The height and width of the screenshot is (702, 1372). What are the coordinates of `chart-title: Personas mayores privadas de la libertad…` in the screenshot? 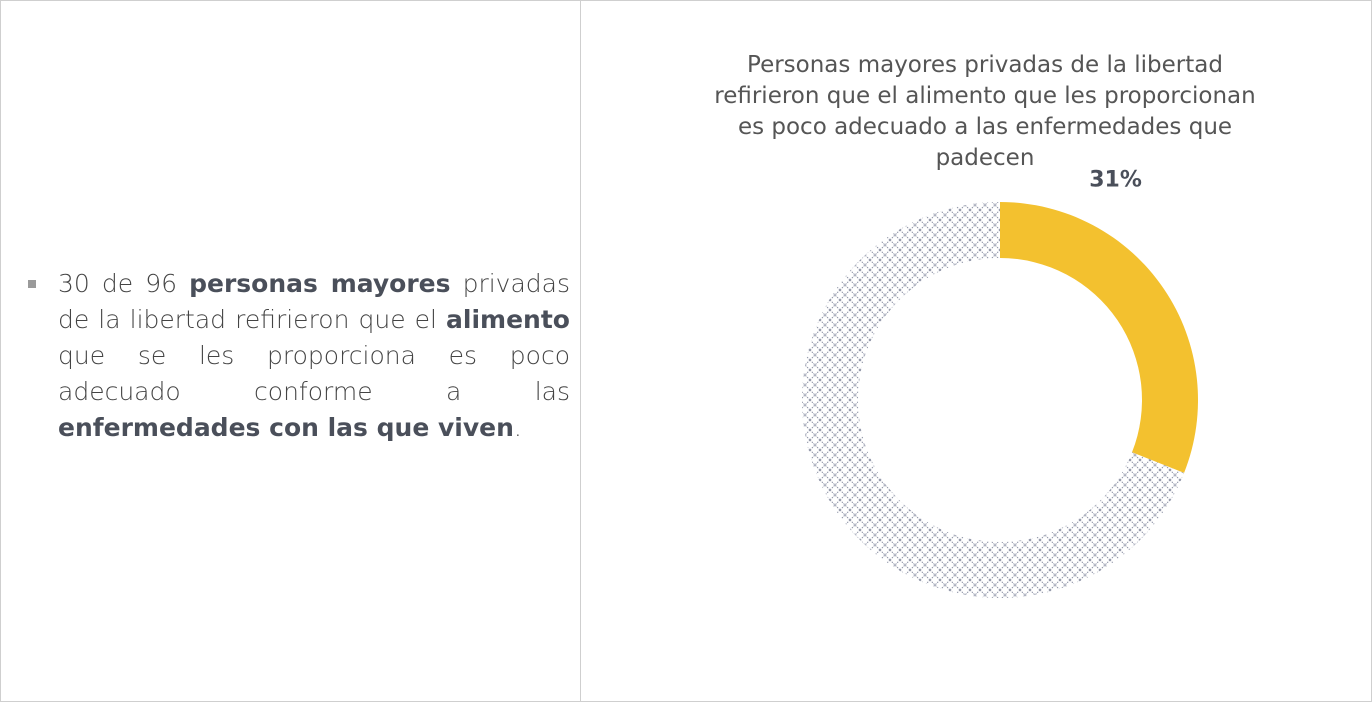 It's located at (985, 111).